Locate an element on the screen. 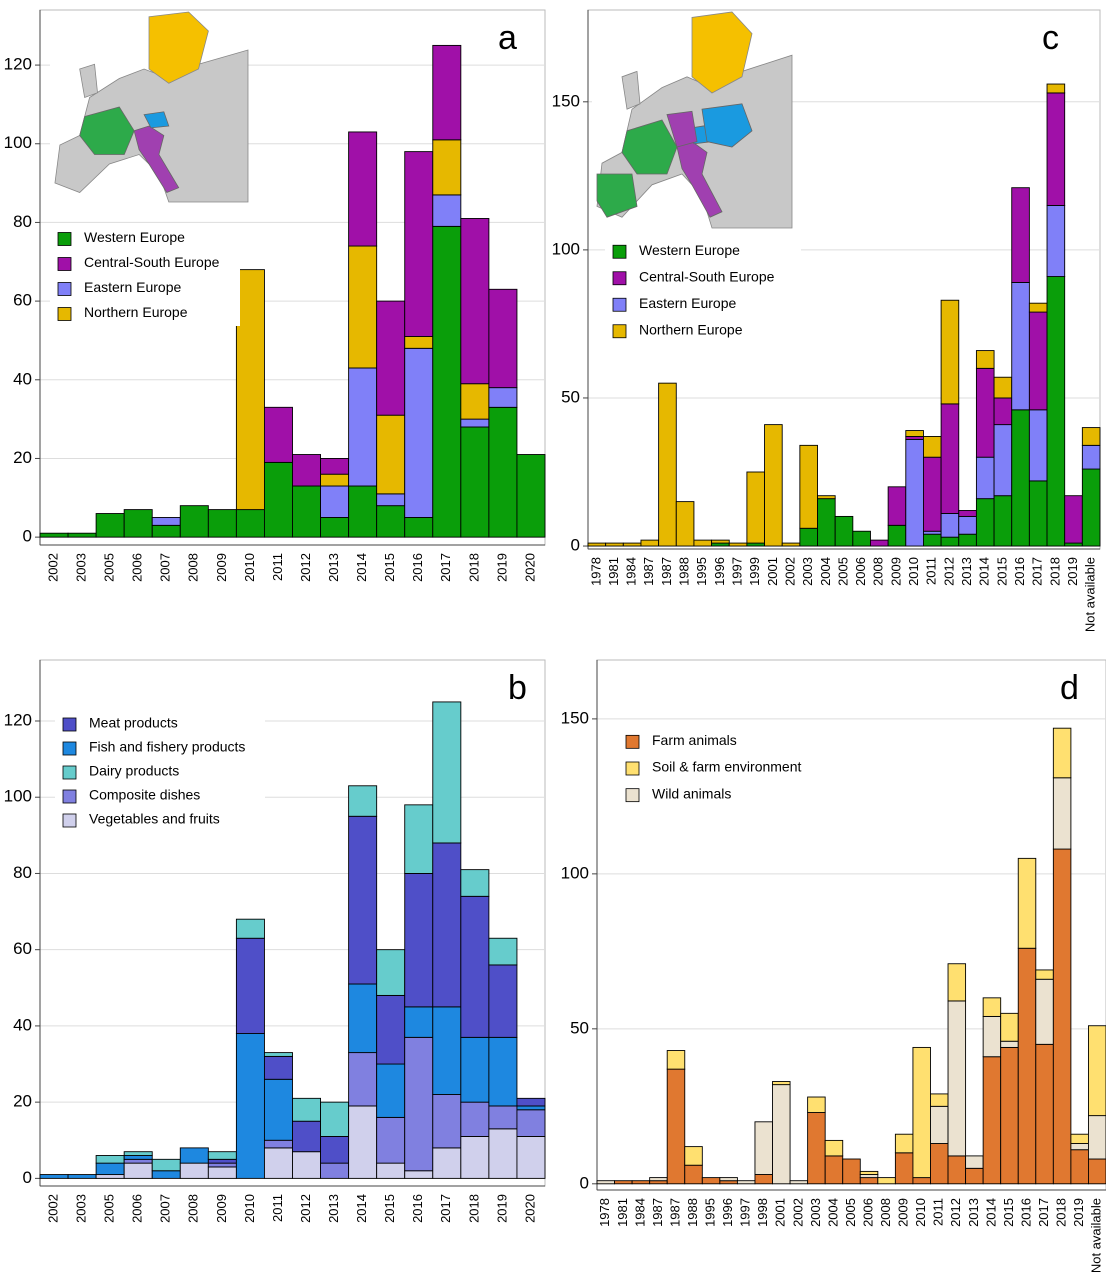 The height and width of the screenshot is (1285, 1106). legend-box is located at coordinates (160, 772).